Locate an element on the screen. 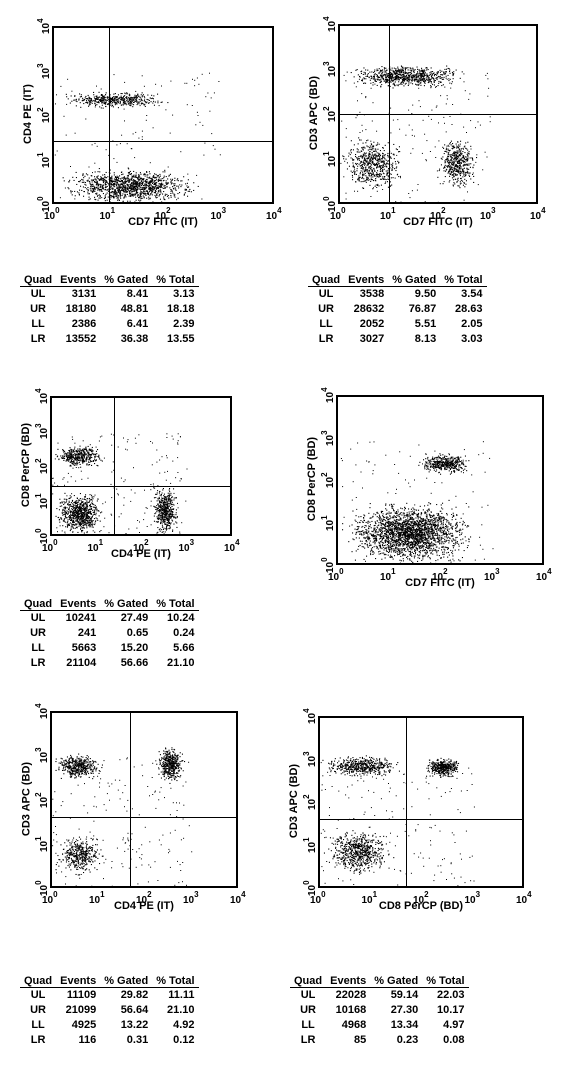  gated-cell: 8.41 is located at coordinates (137, 294).